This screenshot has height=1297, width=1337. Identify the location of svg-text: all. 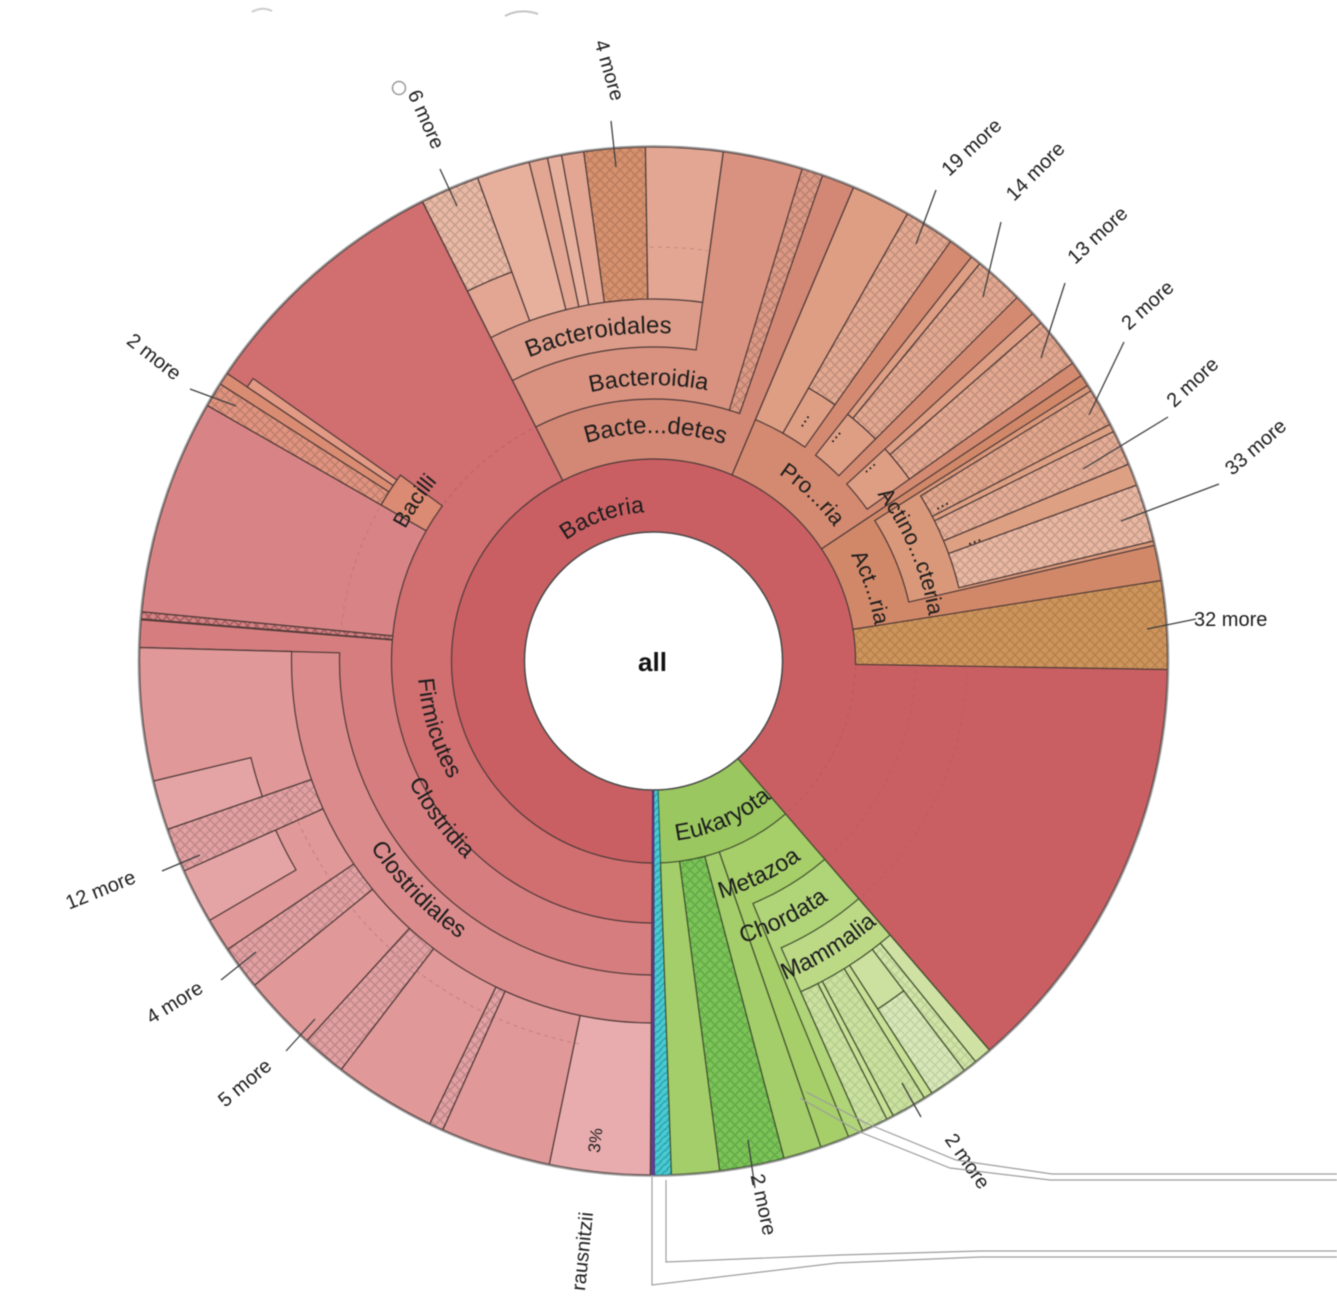
(652, 662).